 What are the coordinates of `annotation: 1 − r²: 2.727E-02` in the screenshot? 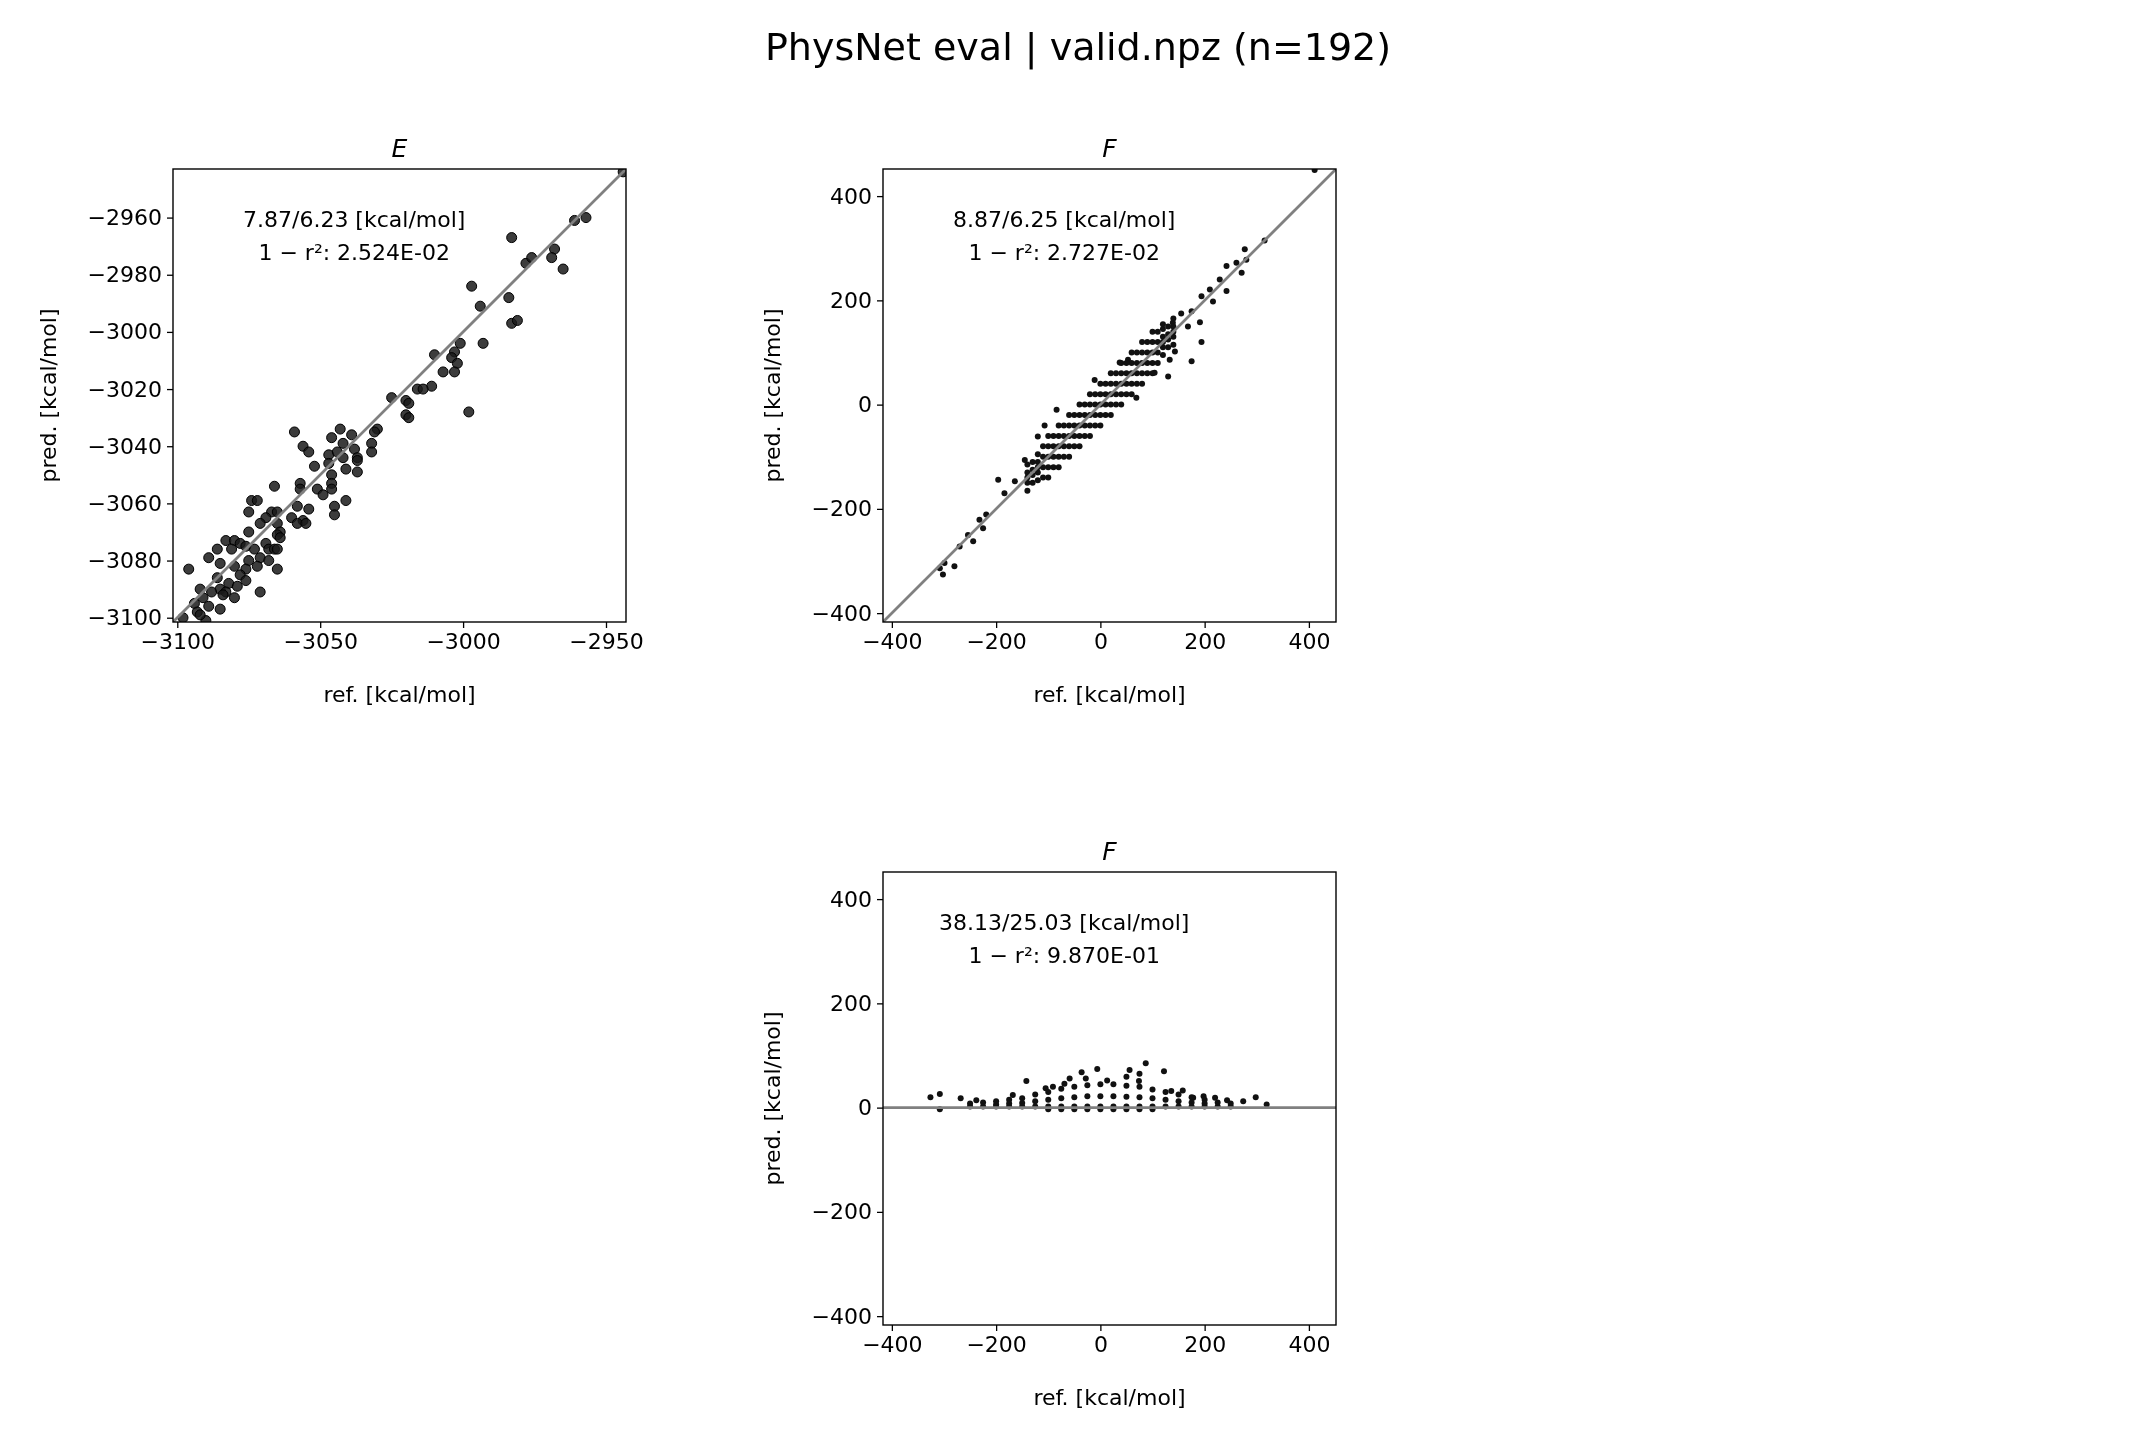 It's located at (1064, 253).